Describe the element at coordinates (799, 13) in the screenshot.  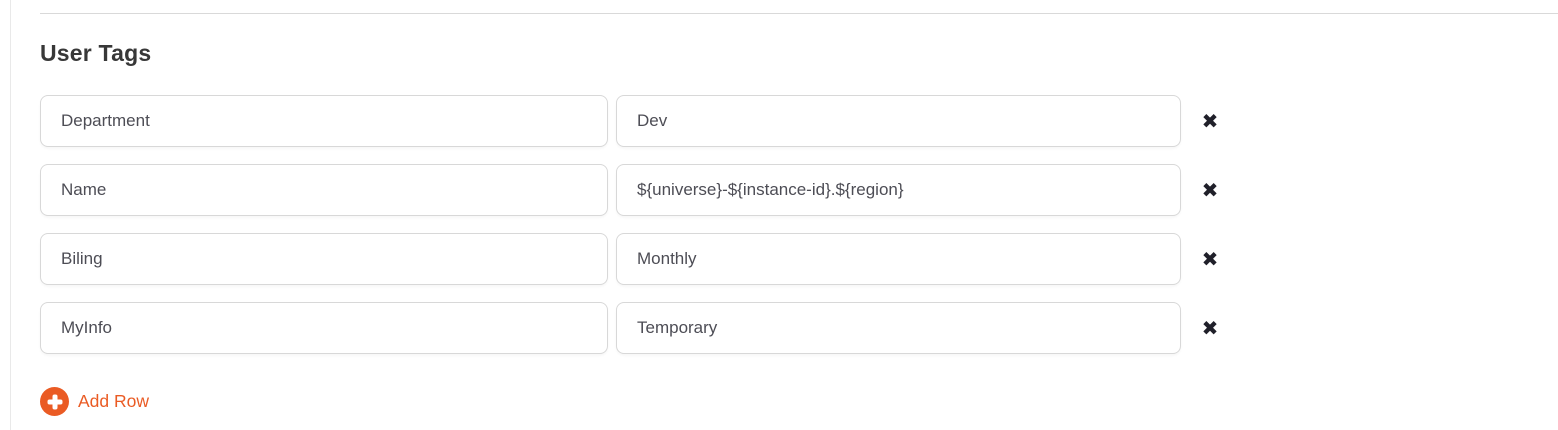
I see `section-divider` at that location.